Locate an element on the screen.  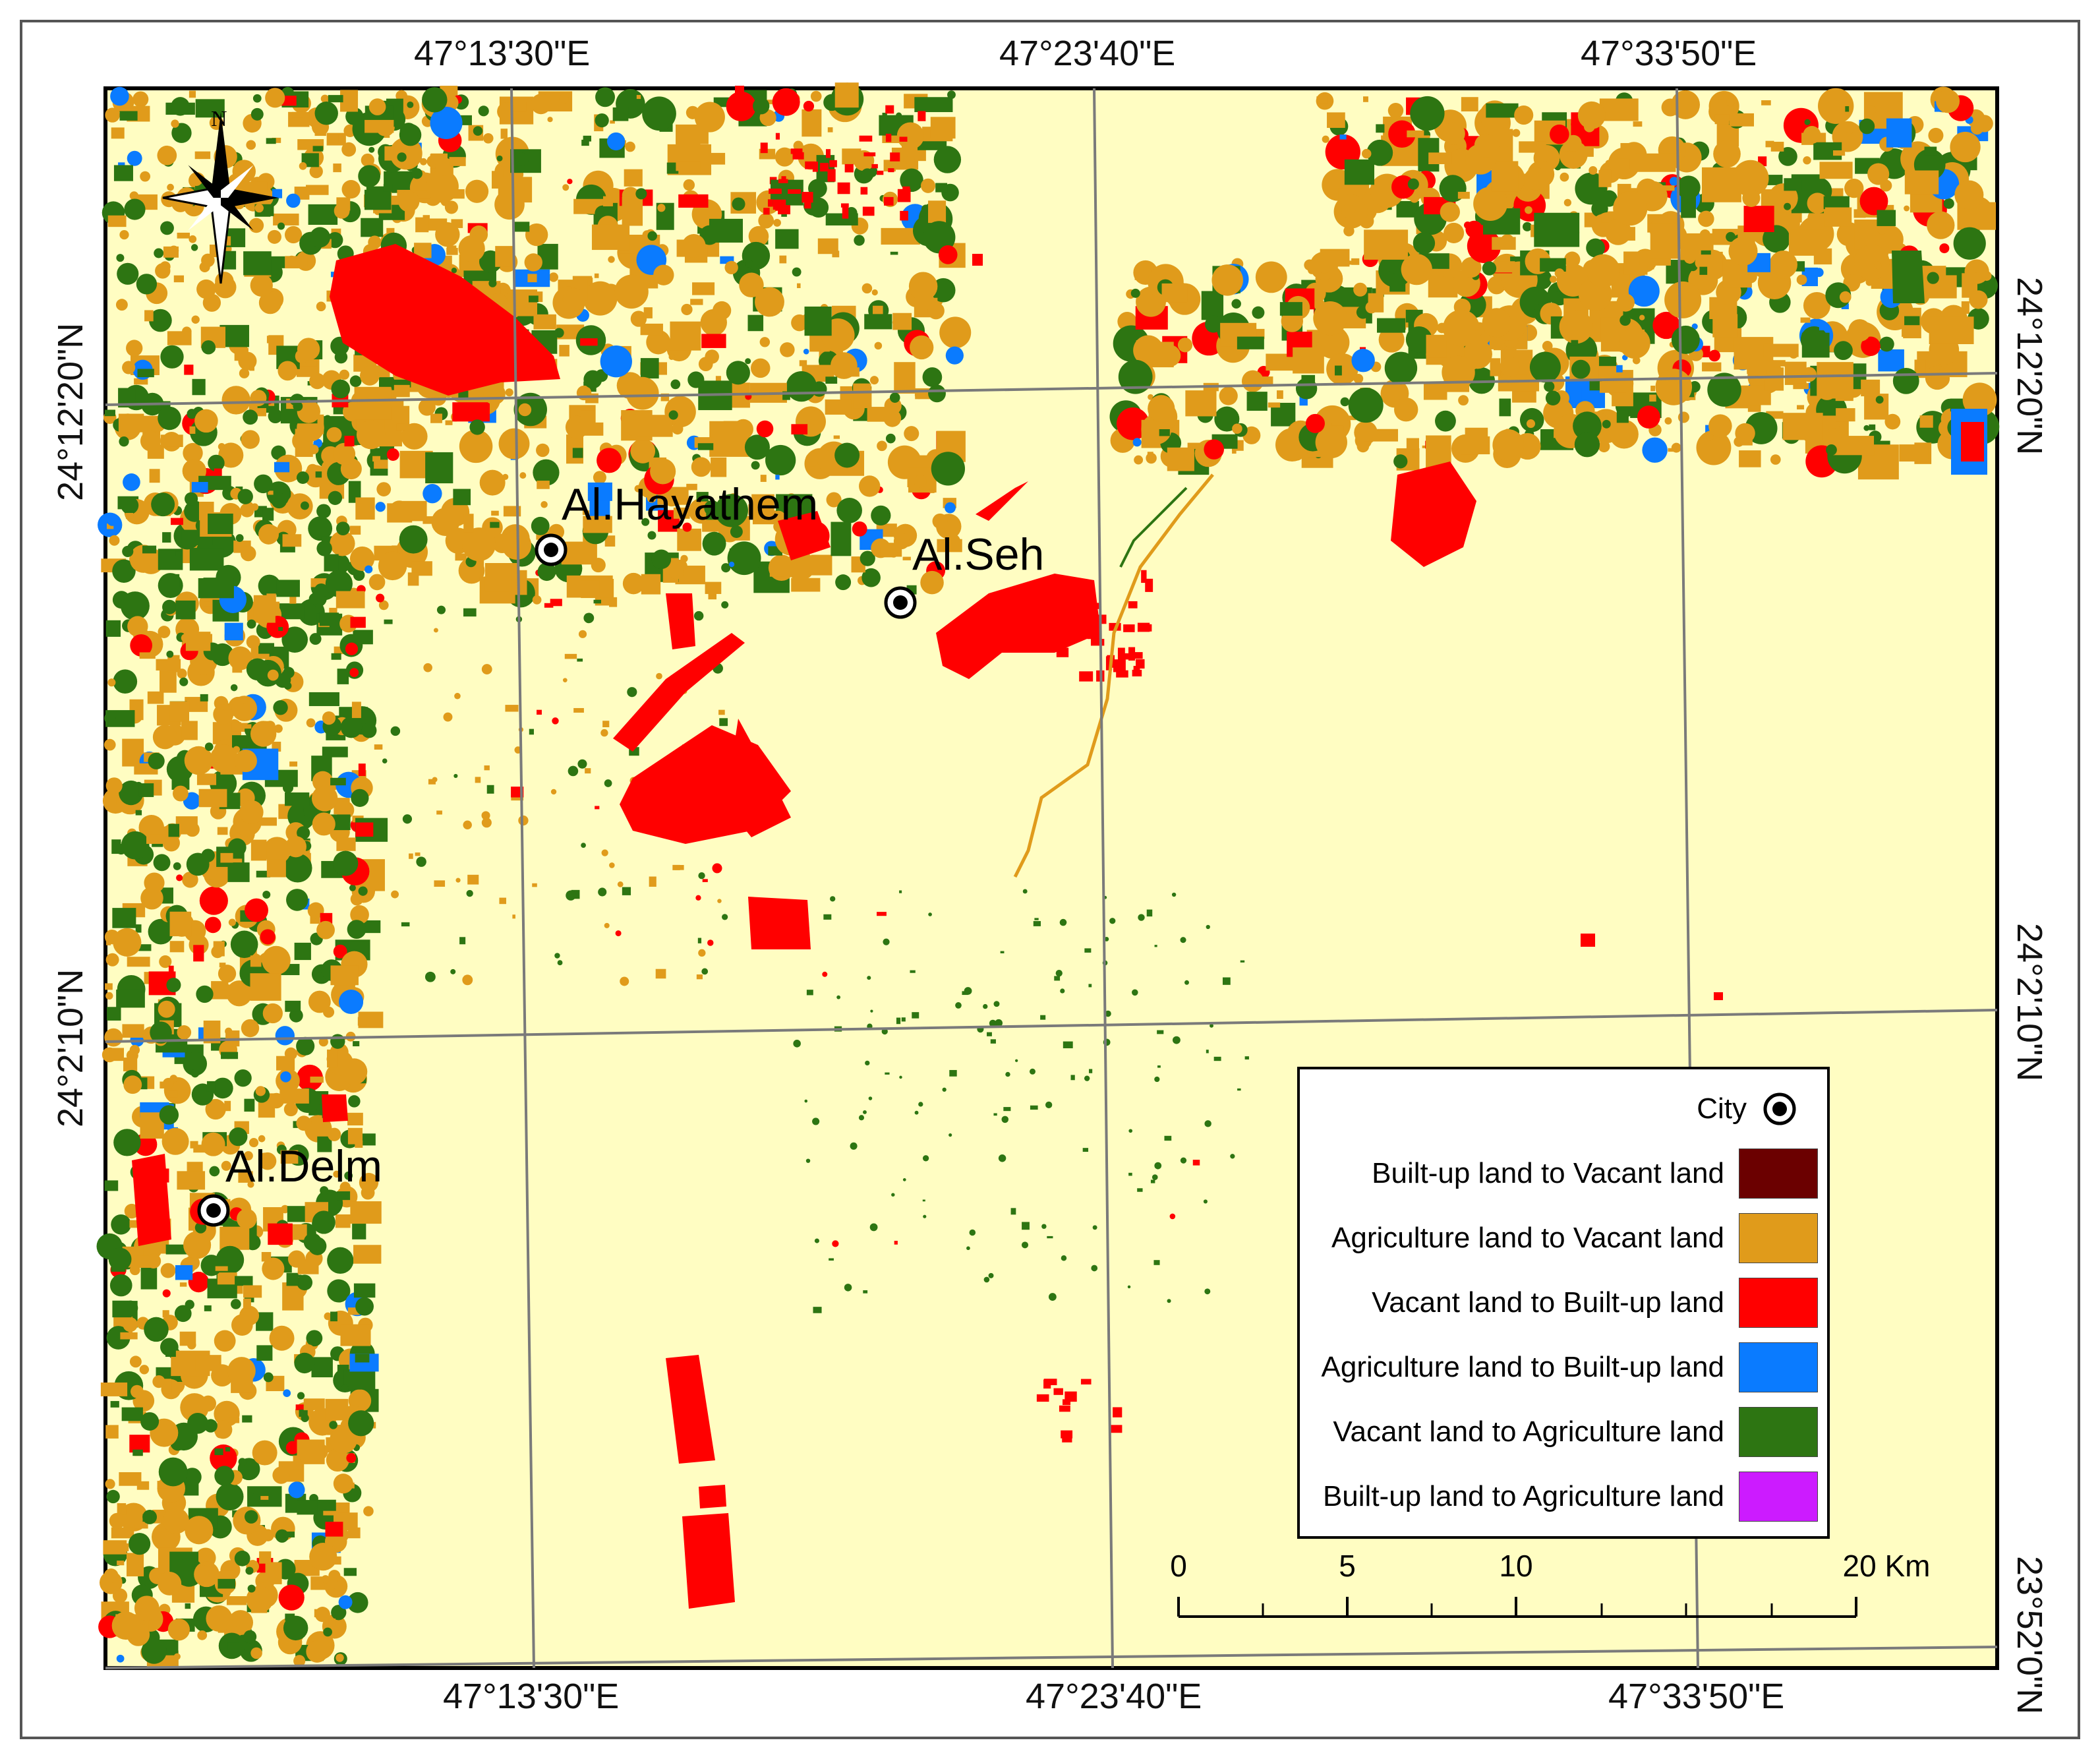
left-latitude-label: 24°12'20"N is located at coordinates (70, 411).